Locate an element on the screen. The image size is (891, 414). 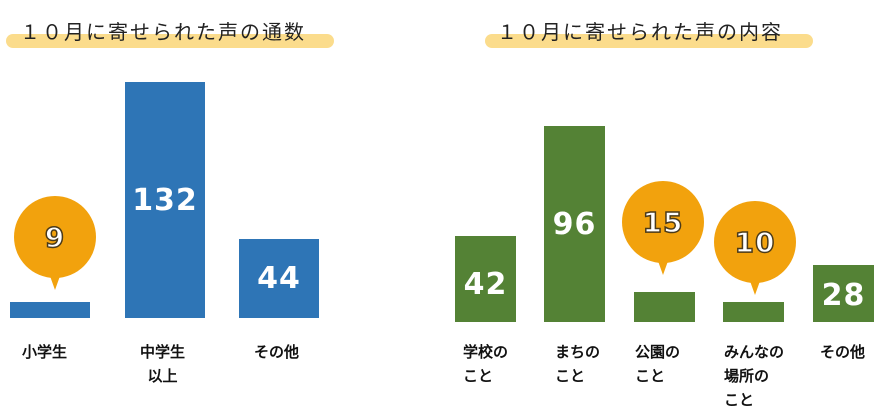
value-bubble-everyones-places: 10 is located at coordinates (755, 242).